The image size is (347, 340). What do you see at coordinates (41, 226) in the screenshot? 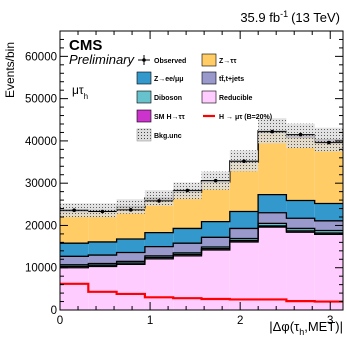
I see `y-tick-label: 20000` at bounding box center [41, 226].